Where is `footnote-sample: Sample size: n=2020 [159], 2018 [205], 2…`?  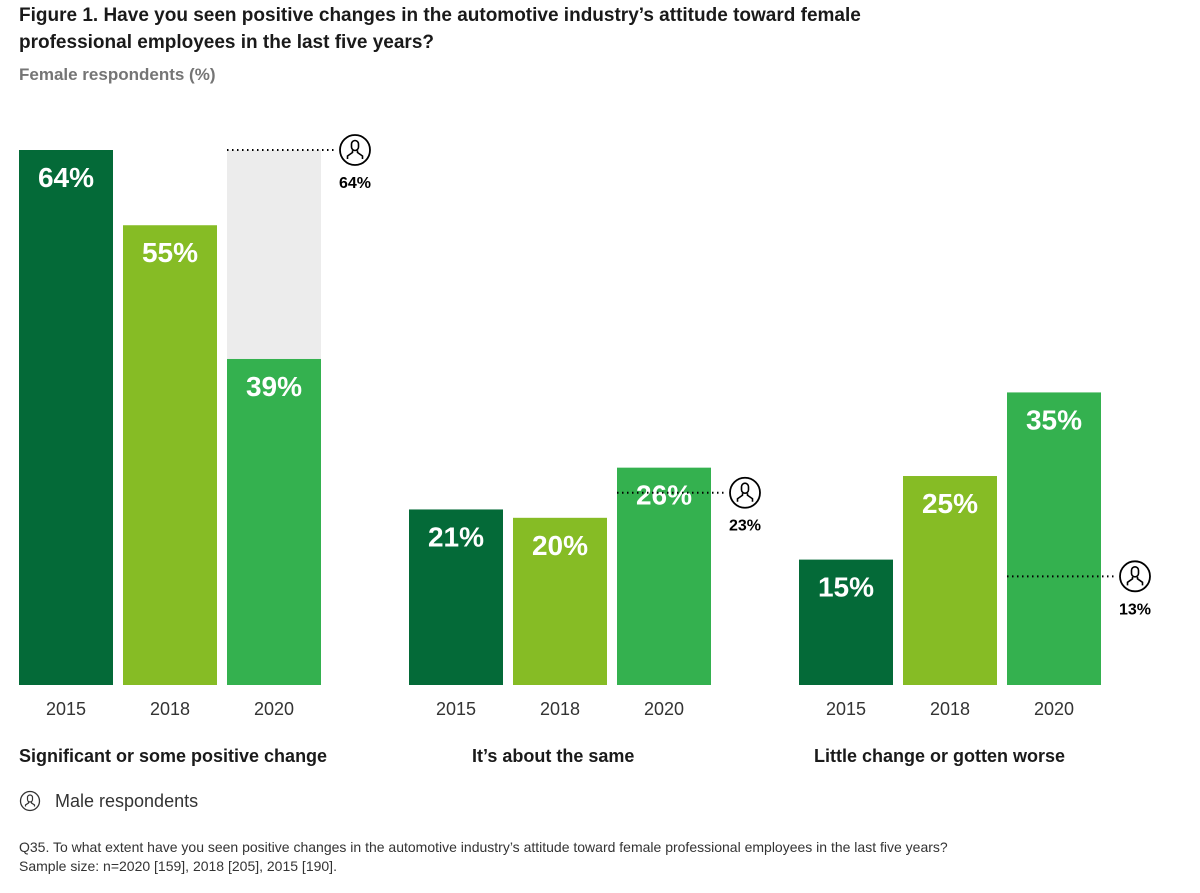 footnote-sample: Sample size: n=2020 [159], 2018 [205], 2… is located at coordinates (178, 866).